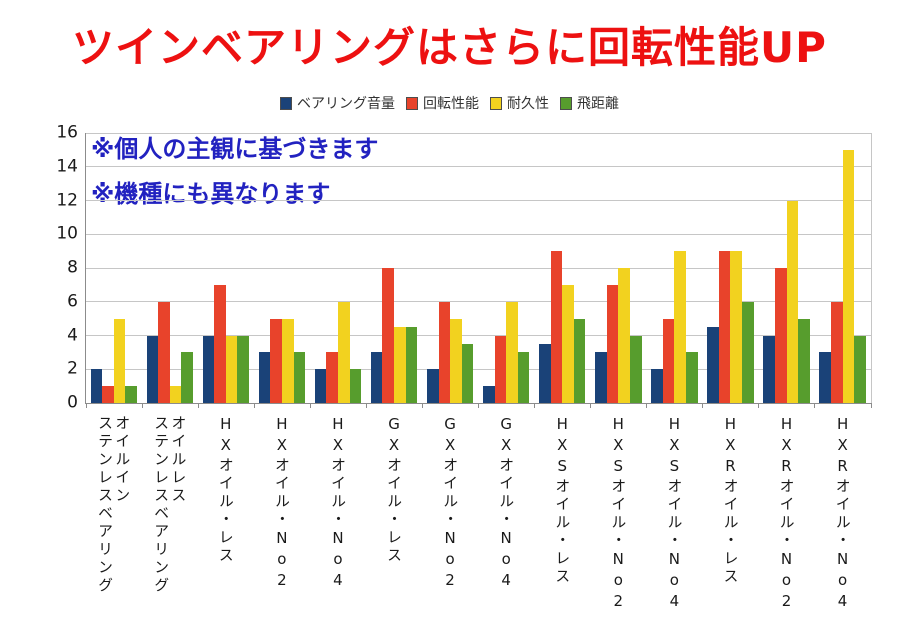 The image size is (899, 624). What do you see at coordinates (67, 233) in the screenshot?
I see `y-tick-label: 10` at bounding box center [67, 233].